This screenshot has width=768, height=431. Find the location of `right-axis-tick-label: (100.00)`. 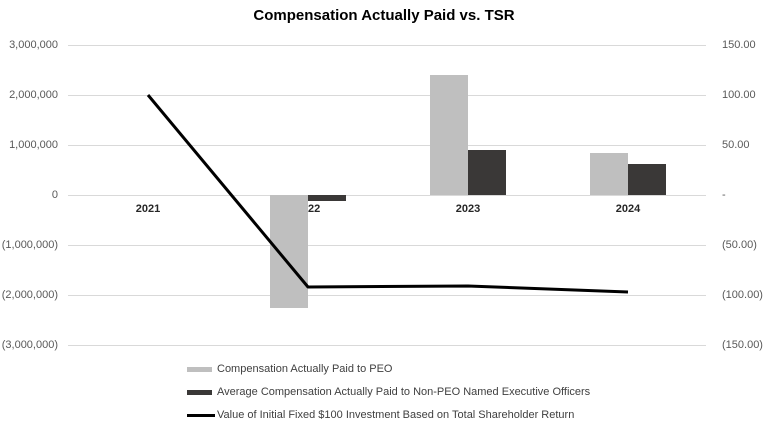

right-axis-tick-label: (100.00) is located at coordinates (742, 295).